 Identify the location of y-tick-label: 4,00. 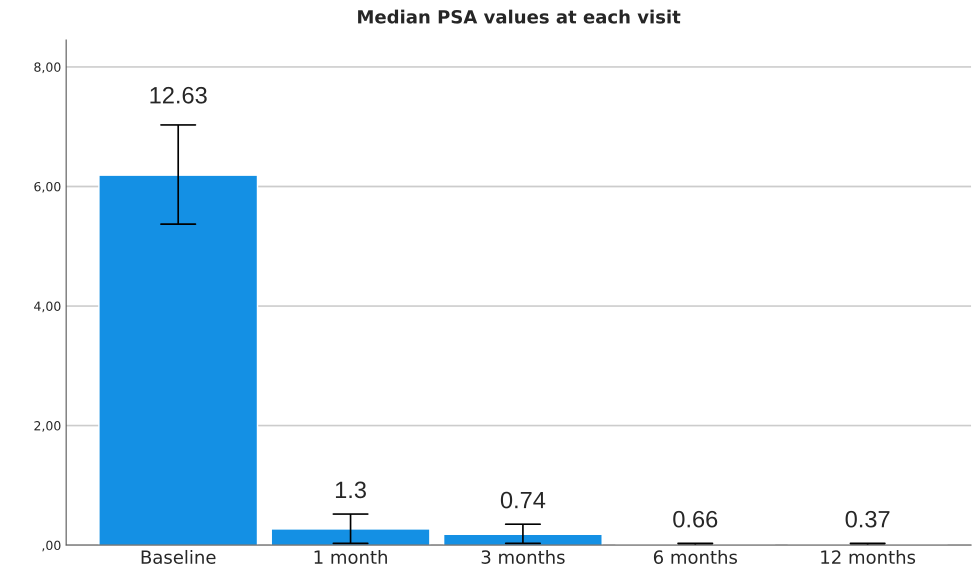
(47, 307).